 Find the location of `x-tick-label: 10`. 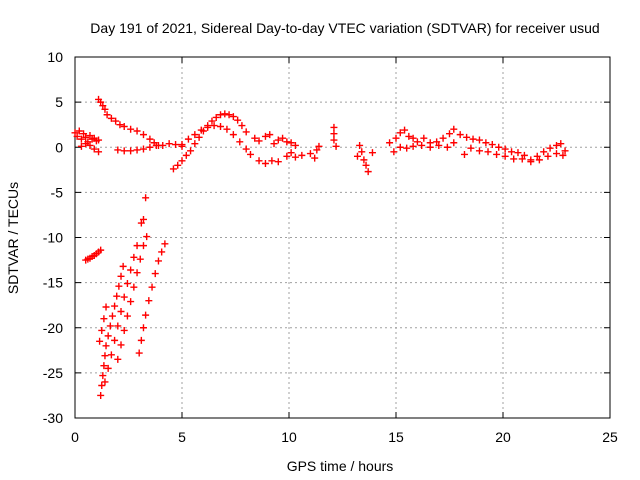

x-tick-label: 10 is located at coordinates (289, 437).